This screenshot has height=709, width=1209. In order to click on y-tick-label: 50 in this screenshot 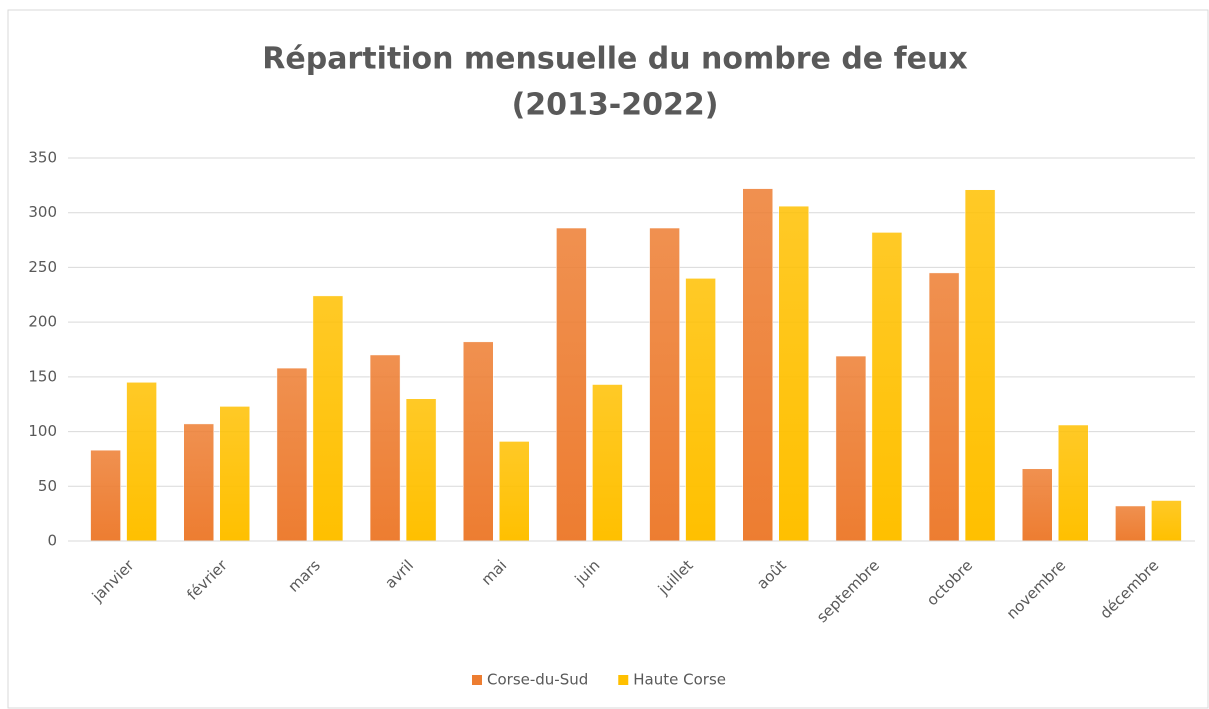, I will do `click(47, 486)`.